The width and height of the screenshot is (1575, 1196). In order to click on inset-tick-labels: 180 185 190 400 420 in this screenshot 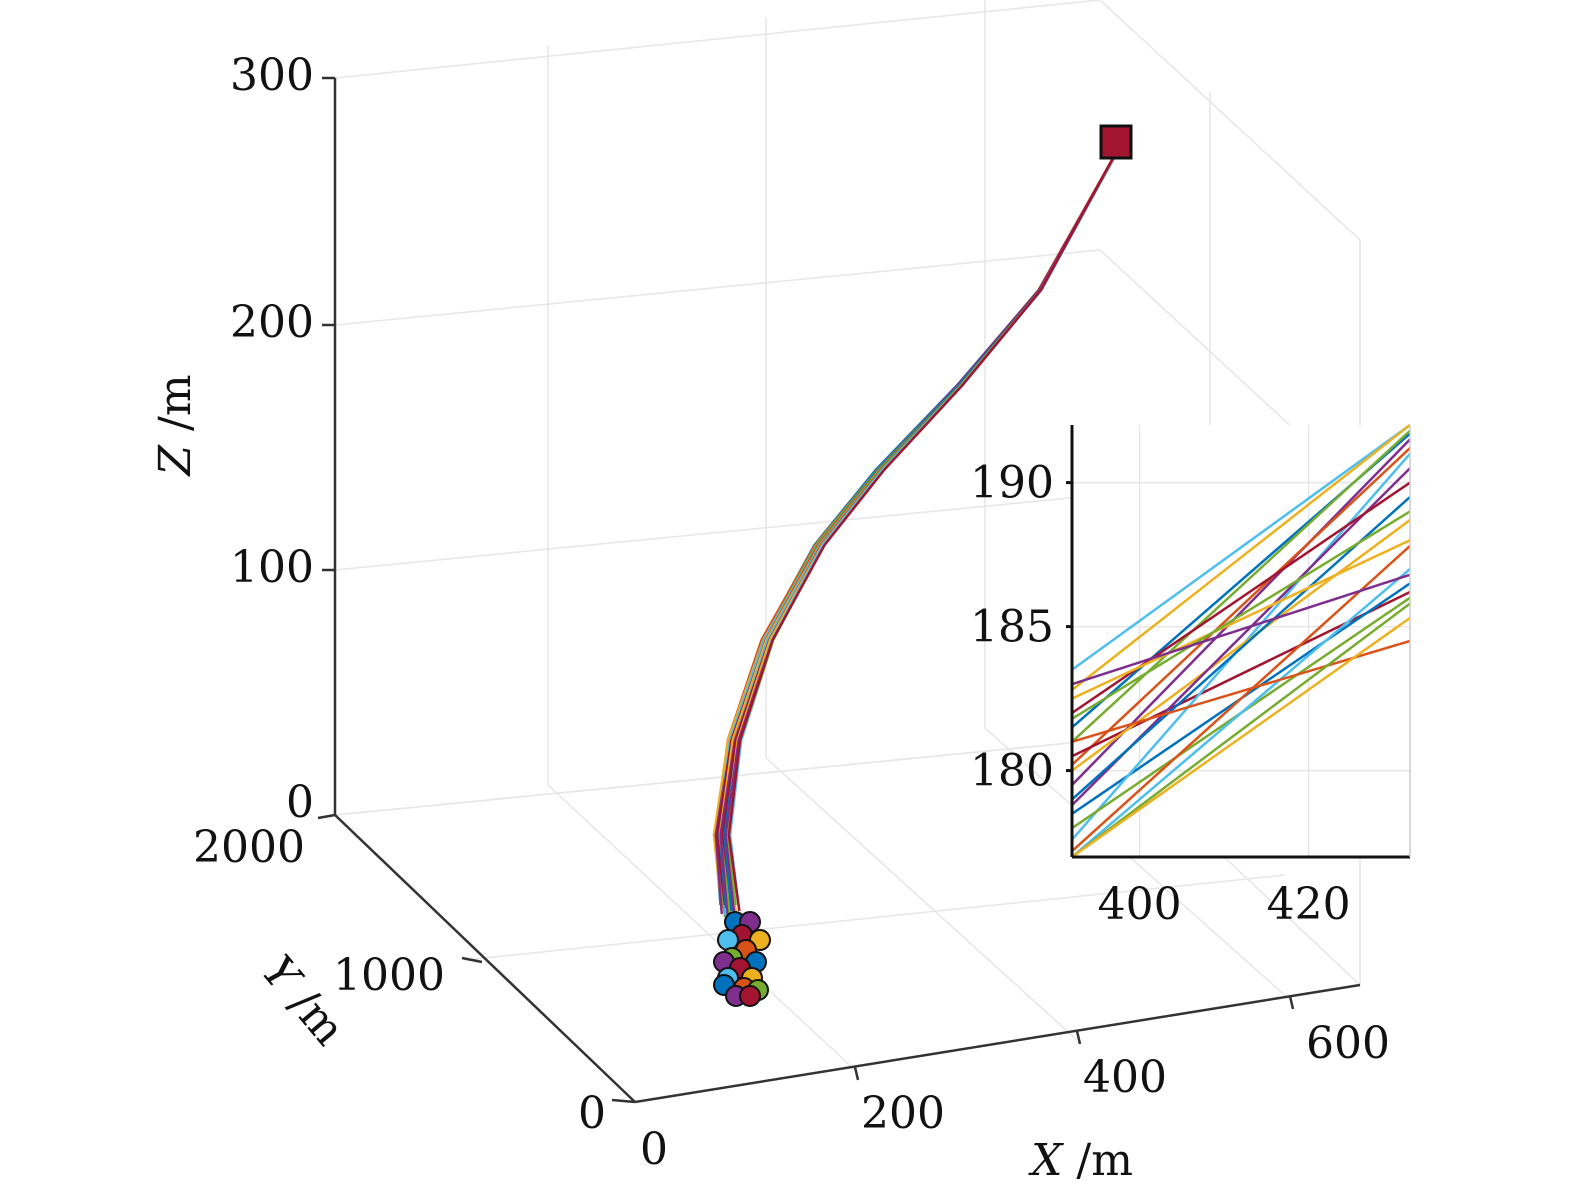, I will do `click(1160, 694)`.